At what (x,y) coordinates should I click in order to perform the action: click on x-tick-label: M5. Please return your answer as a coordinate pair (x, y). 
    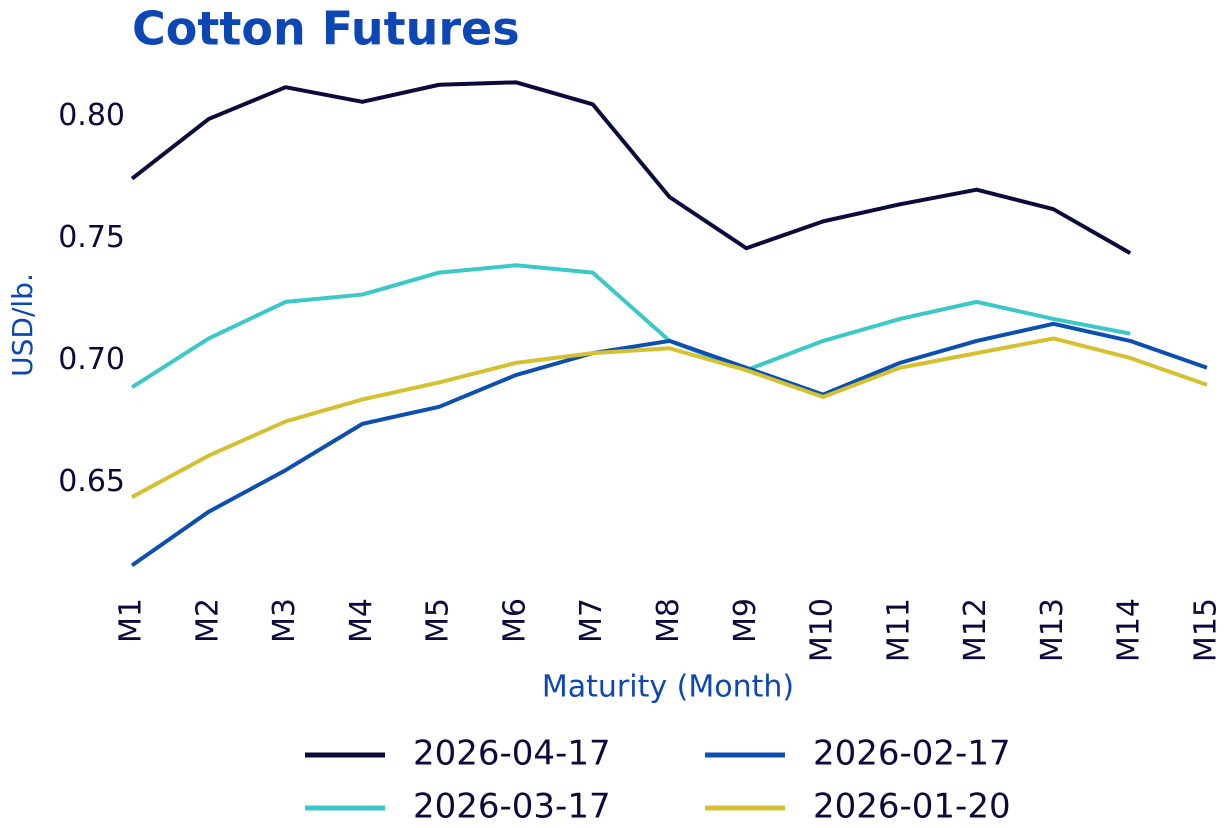
    Looking at the image, I should click on (438, 620).